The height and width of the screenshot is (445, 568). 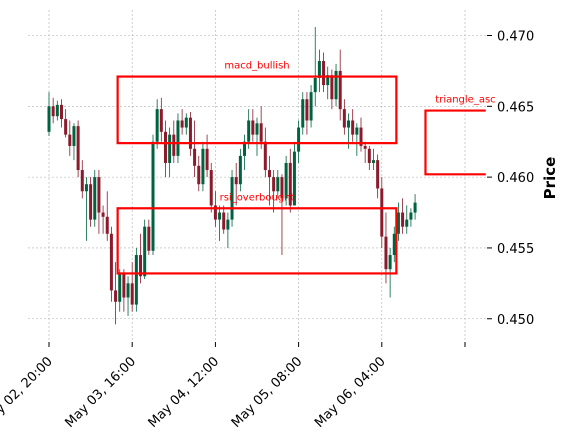 What do you see at coordinates (267, 392) in the screenshot?
I see `x-tick-label: May 05, 08:00` at bounding box center [267, 392].